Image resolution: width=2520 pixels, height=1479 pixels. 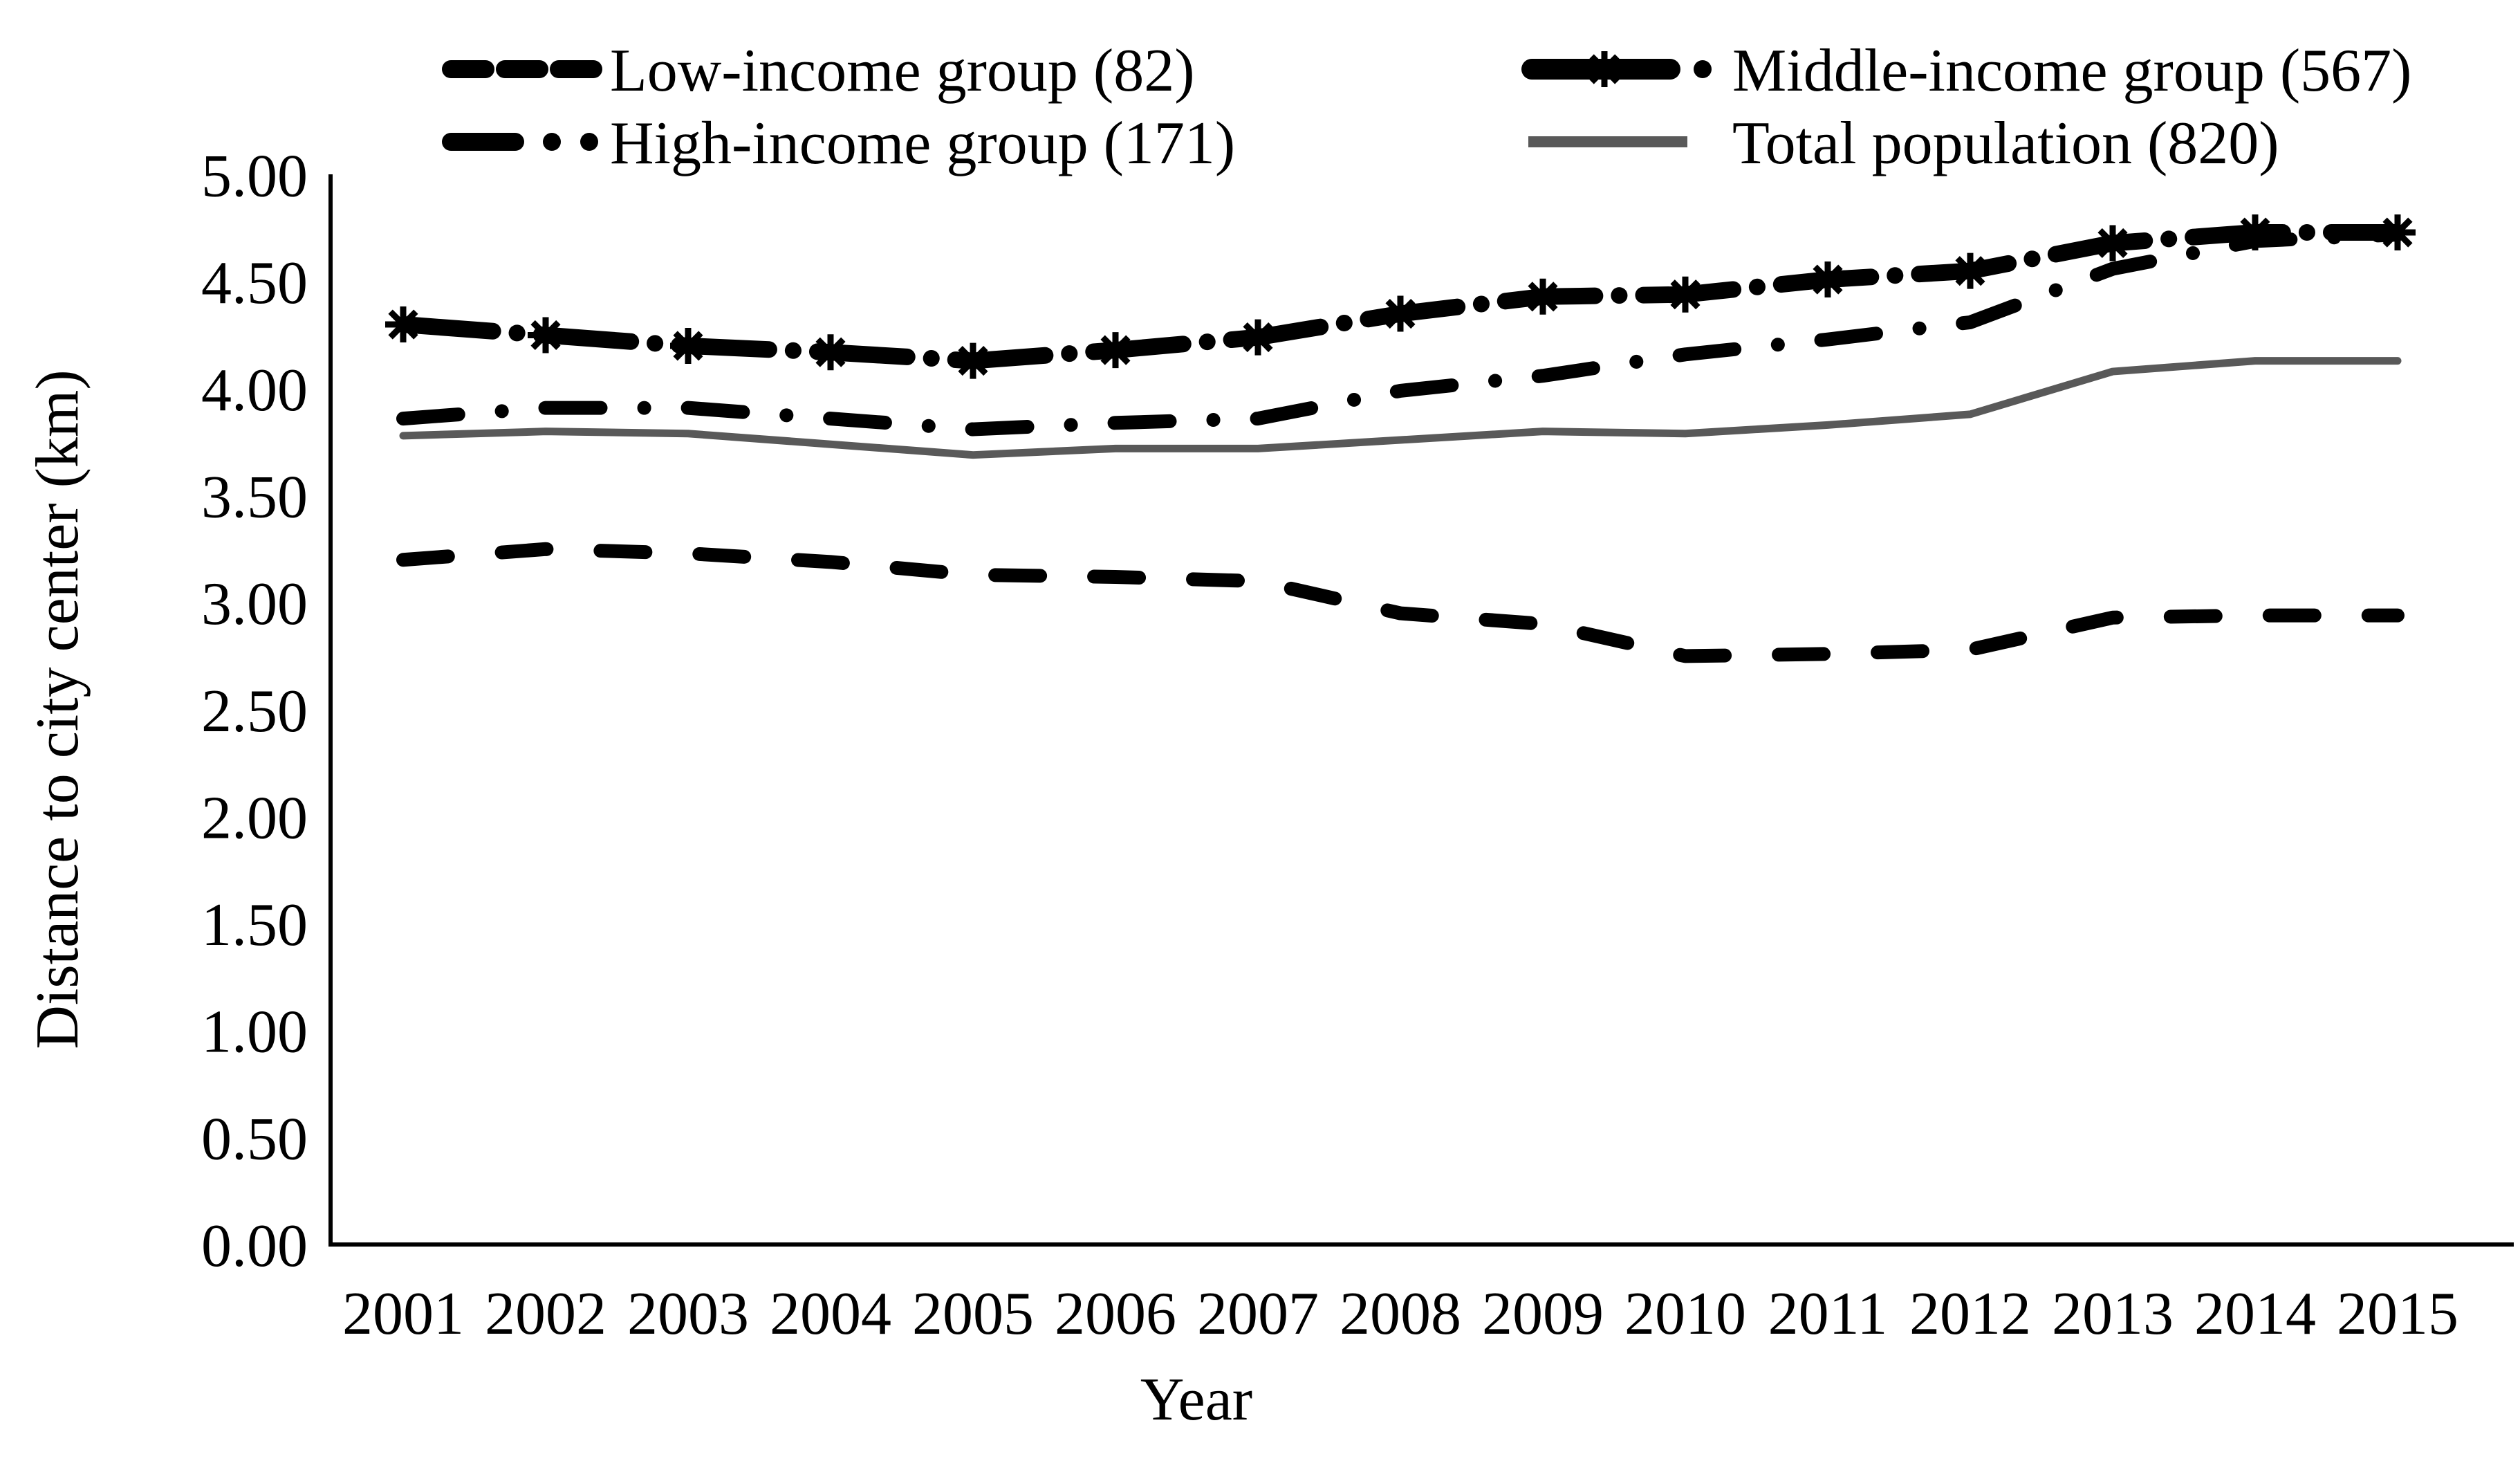 I want to click on legend-label: Total population (820), so click(x=2005, y=143).